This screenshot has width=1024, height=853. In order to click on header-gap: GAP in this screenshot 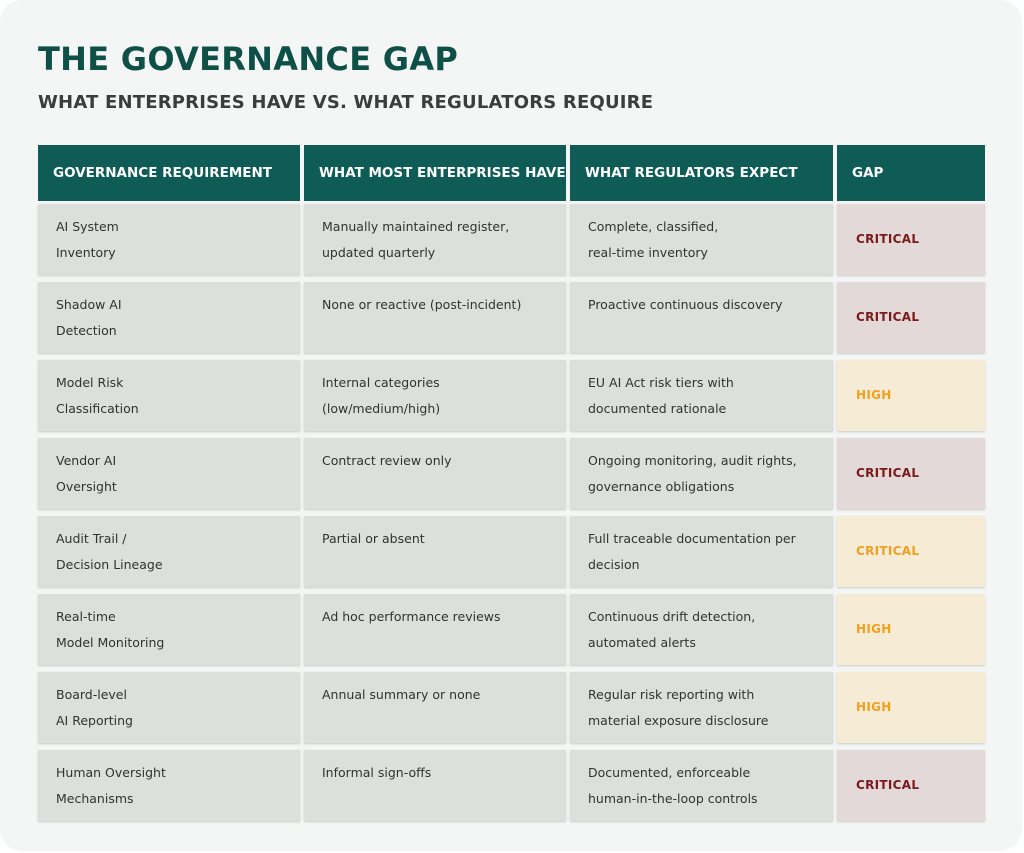, I will do `click(911, 173)`.